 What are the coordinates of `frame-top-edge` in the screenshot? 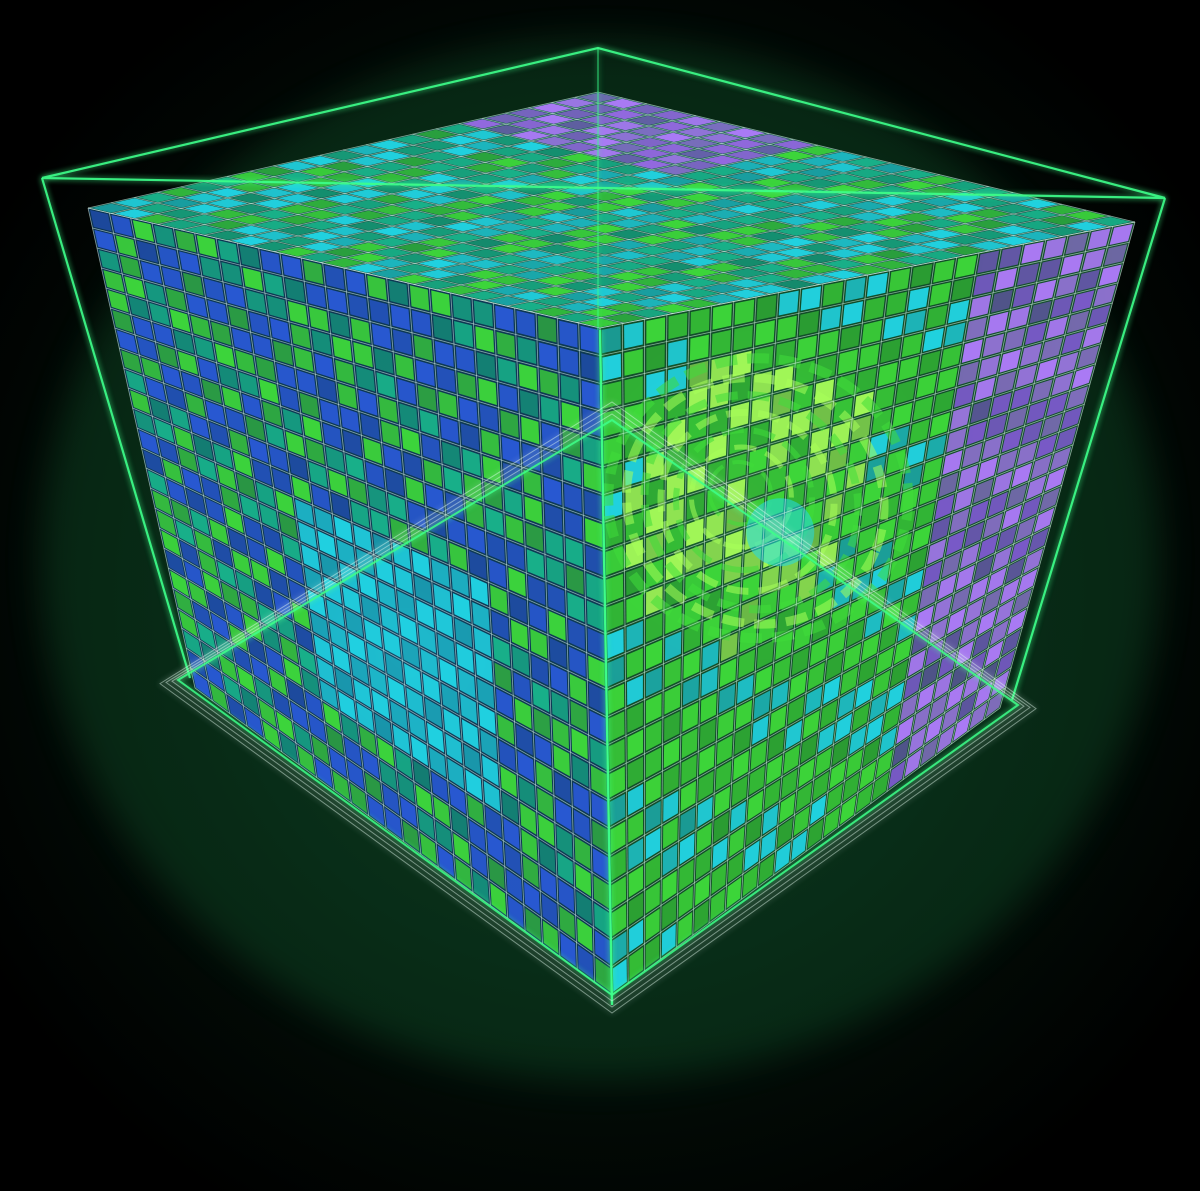 It's located at (603, 123).